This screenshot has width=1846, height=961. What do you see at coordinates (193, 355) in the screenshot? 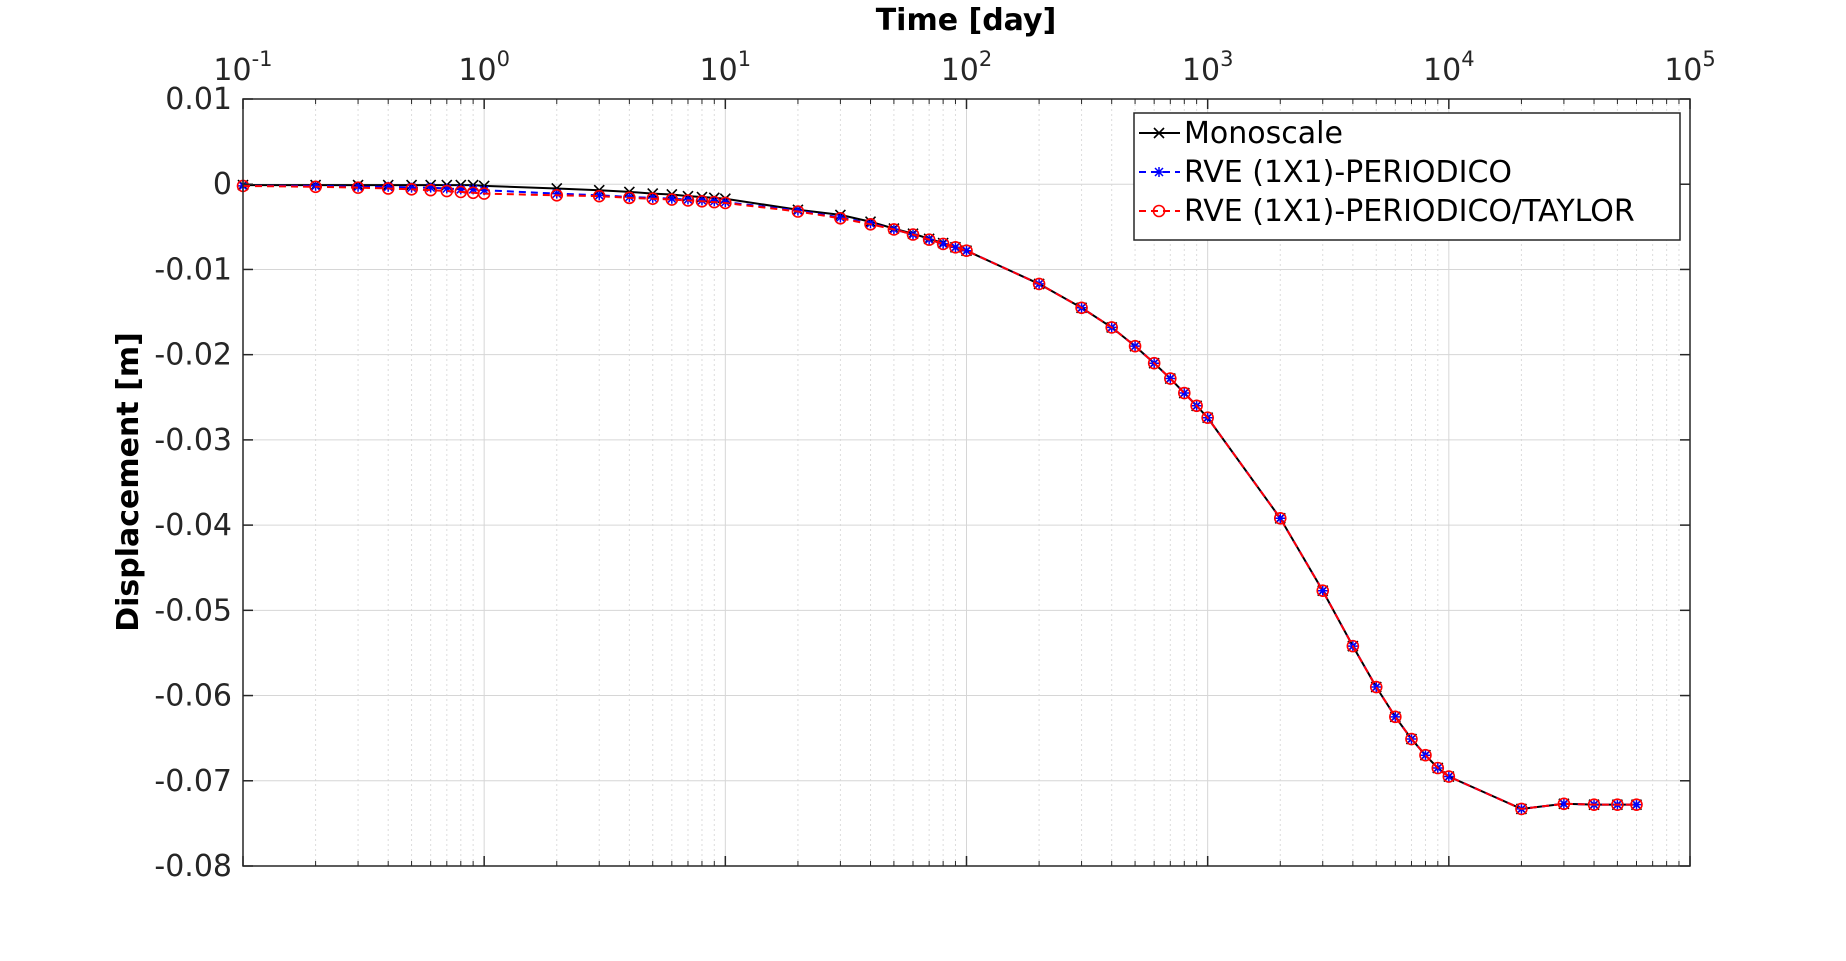
I see `y-tick-label: -0.02` at bounding box center [193, 355].